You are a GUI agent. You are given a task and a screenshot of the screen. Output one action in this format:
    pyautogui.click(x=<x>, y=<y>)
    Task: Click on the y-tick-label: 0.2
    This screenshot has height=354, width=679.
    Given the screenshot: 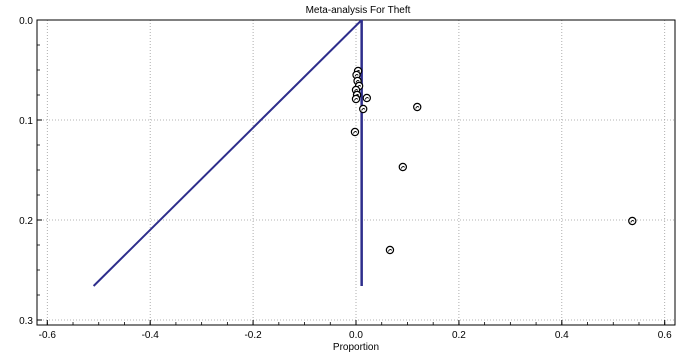 What is the action you would take?
    pyautogui.click(x=26, y=221)
    